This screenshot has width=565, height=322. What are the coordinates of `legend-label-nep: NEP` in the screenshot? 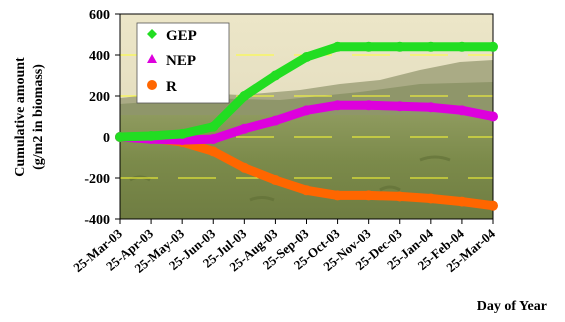 It's located at (181, 61).